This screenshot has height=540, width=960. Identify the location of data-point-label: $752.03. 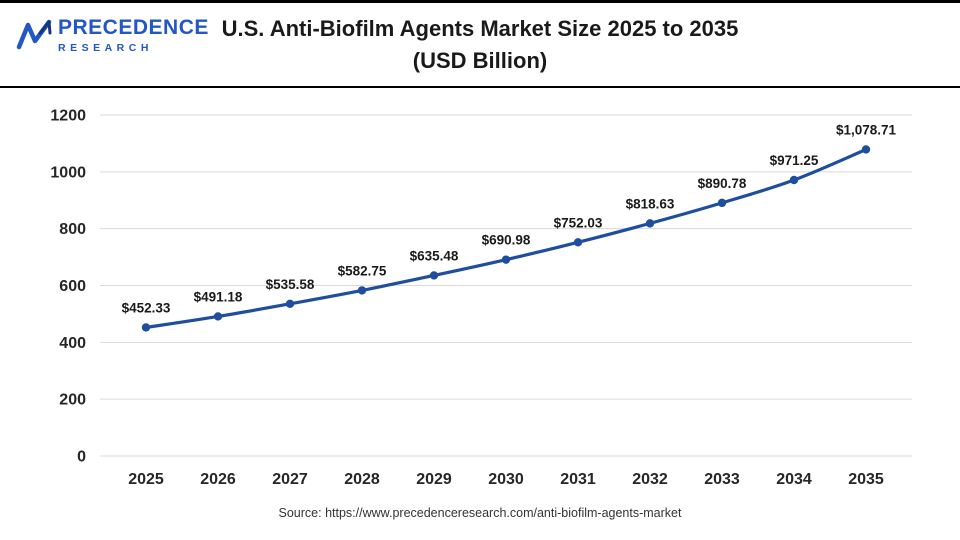
(578, 222).